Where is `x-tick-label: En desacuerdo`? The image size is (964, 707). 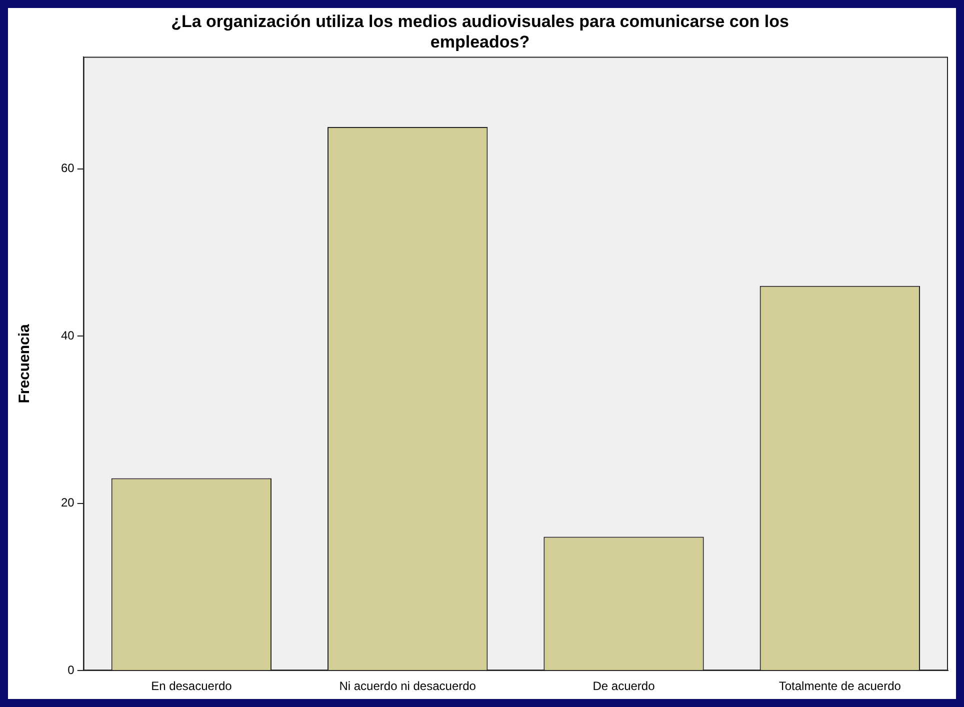
x-tick-label: En desacuerdo is located at coordinates (191, 686).